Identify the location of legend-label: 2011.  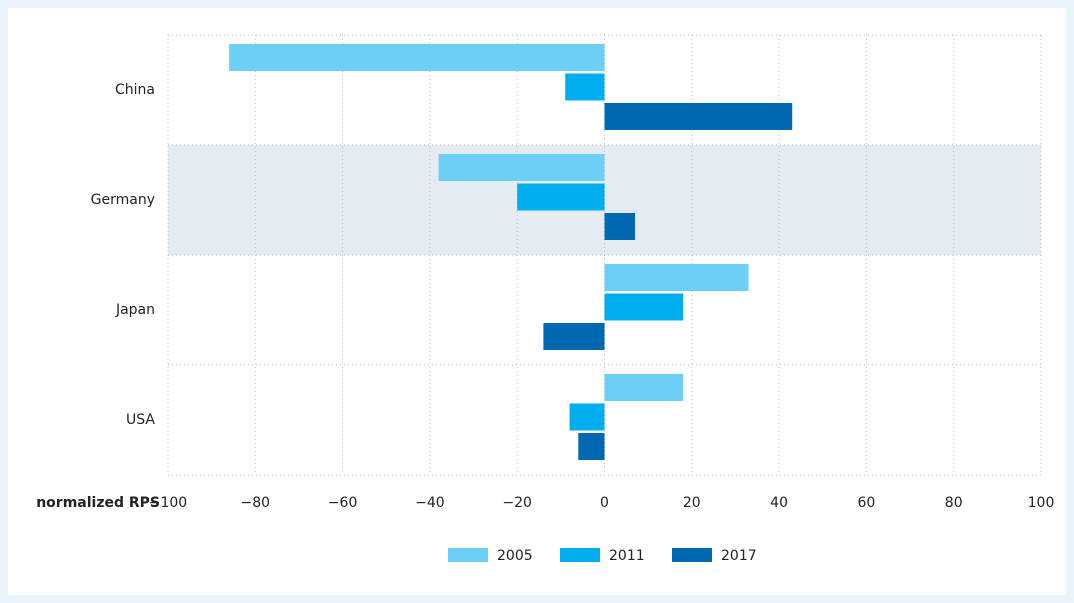
(627, 556).